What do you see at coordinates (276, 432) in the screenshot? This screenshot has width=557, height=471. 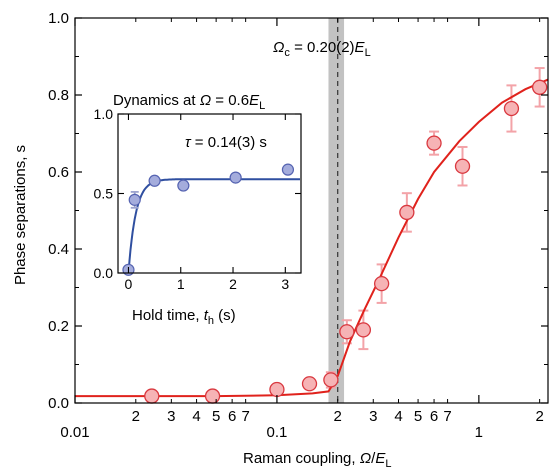 I see `x-tick-label-1: 0.1` at bounding box center [276, 432].